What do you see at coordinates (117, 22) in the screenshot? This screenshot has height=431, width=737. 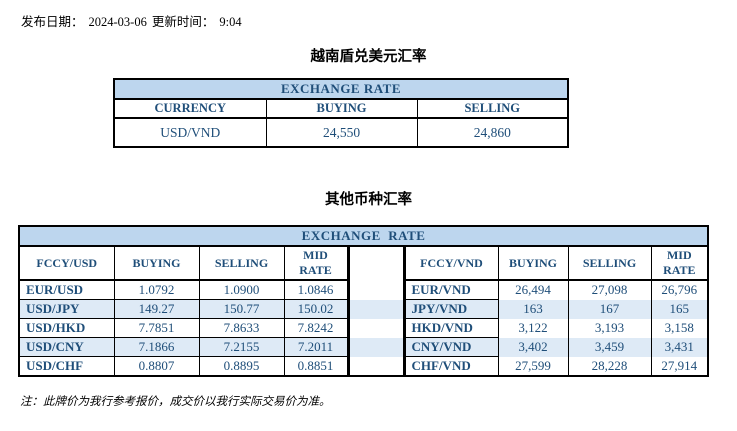 I see `publish-date-value: 2024-03-06` at bounding box center [117, 22].